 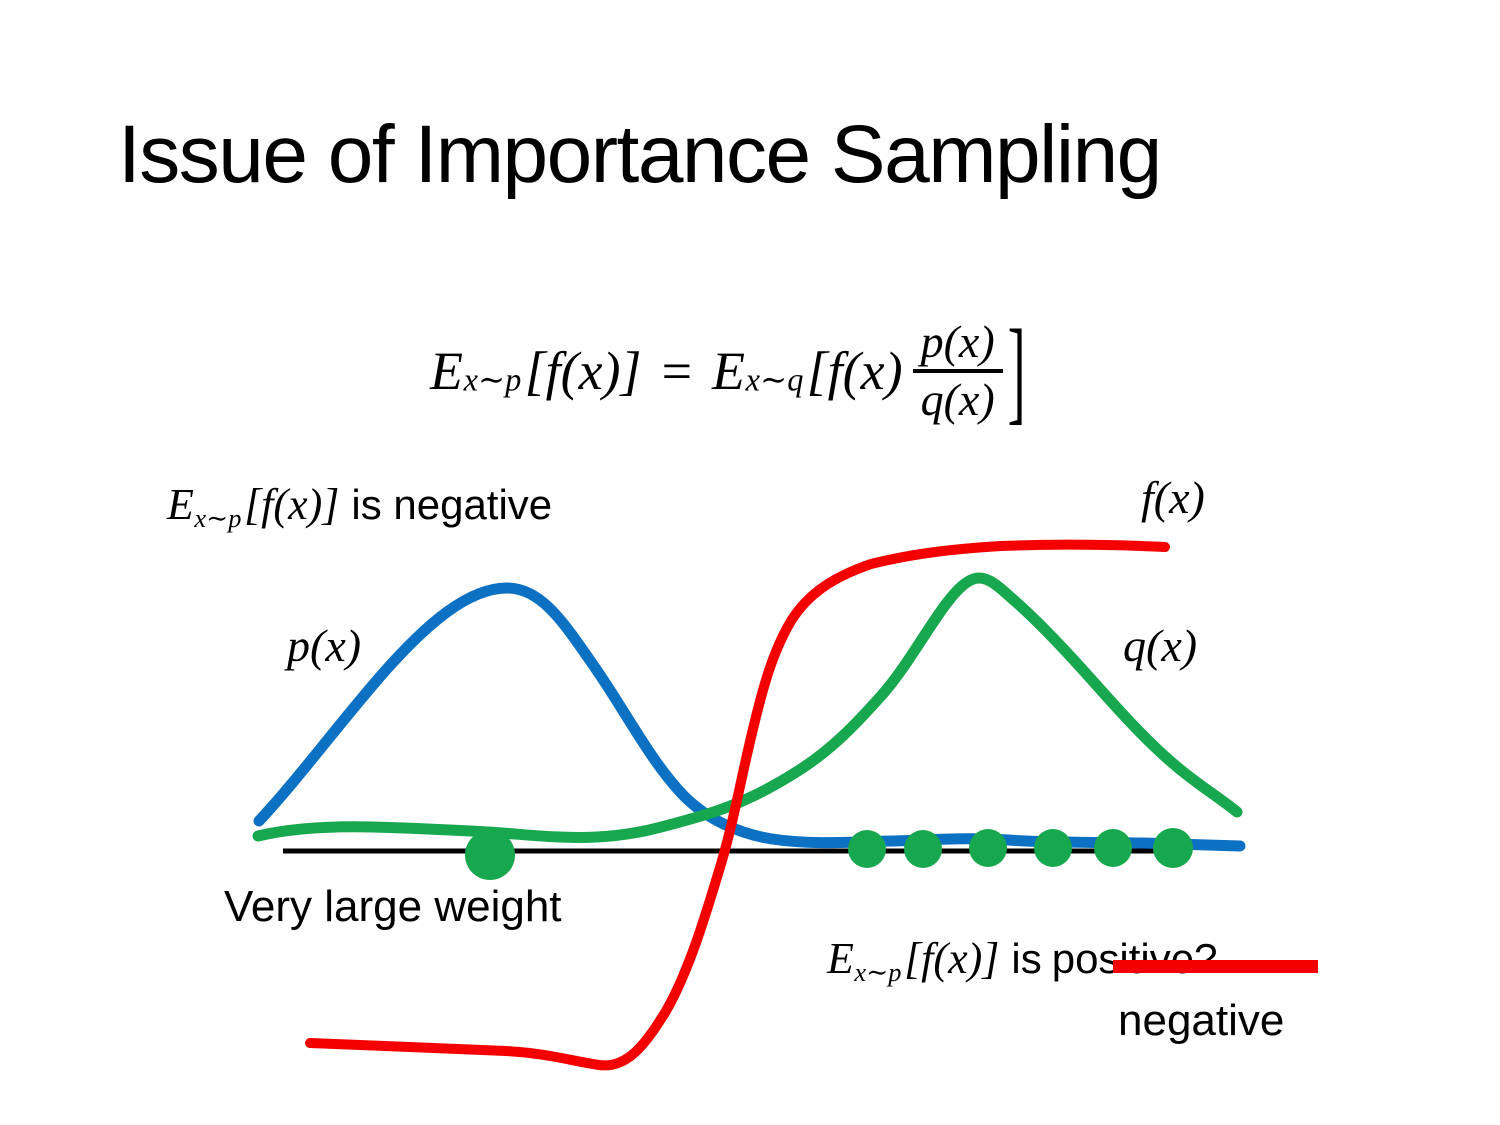 What do you see at coordinates (957, 400) in the screenshot?
I see `fraction-denominator: q(x)` at bounding box center [957, 400].